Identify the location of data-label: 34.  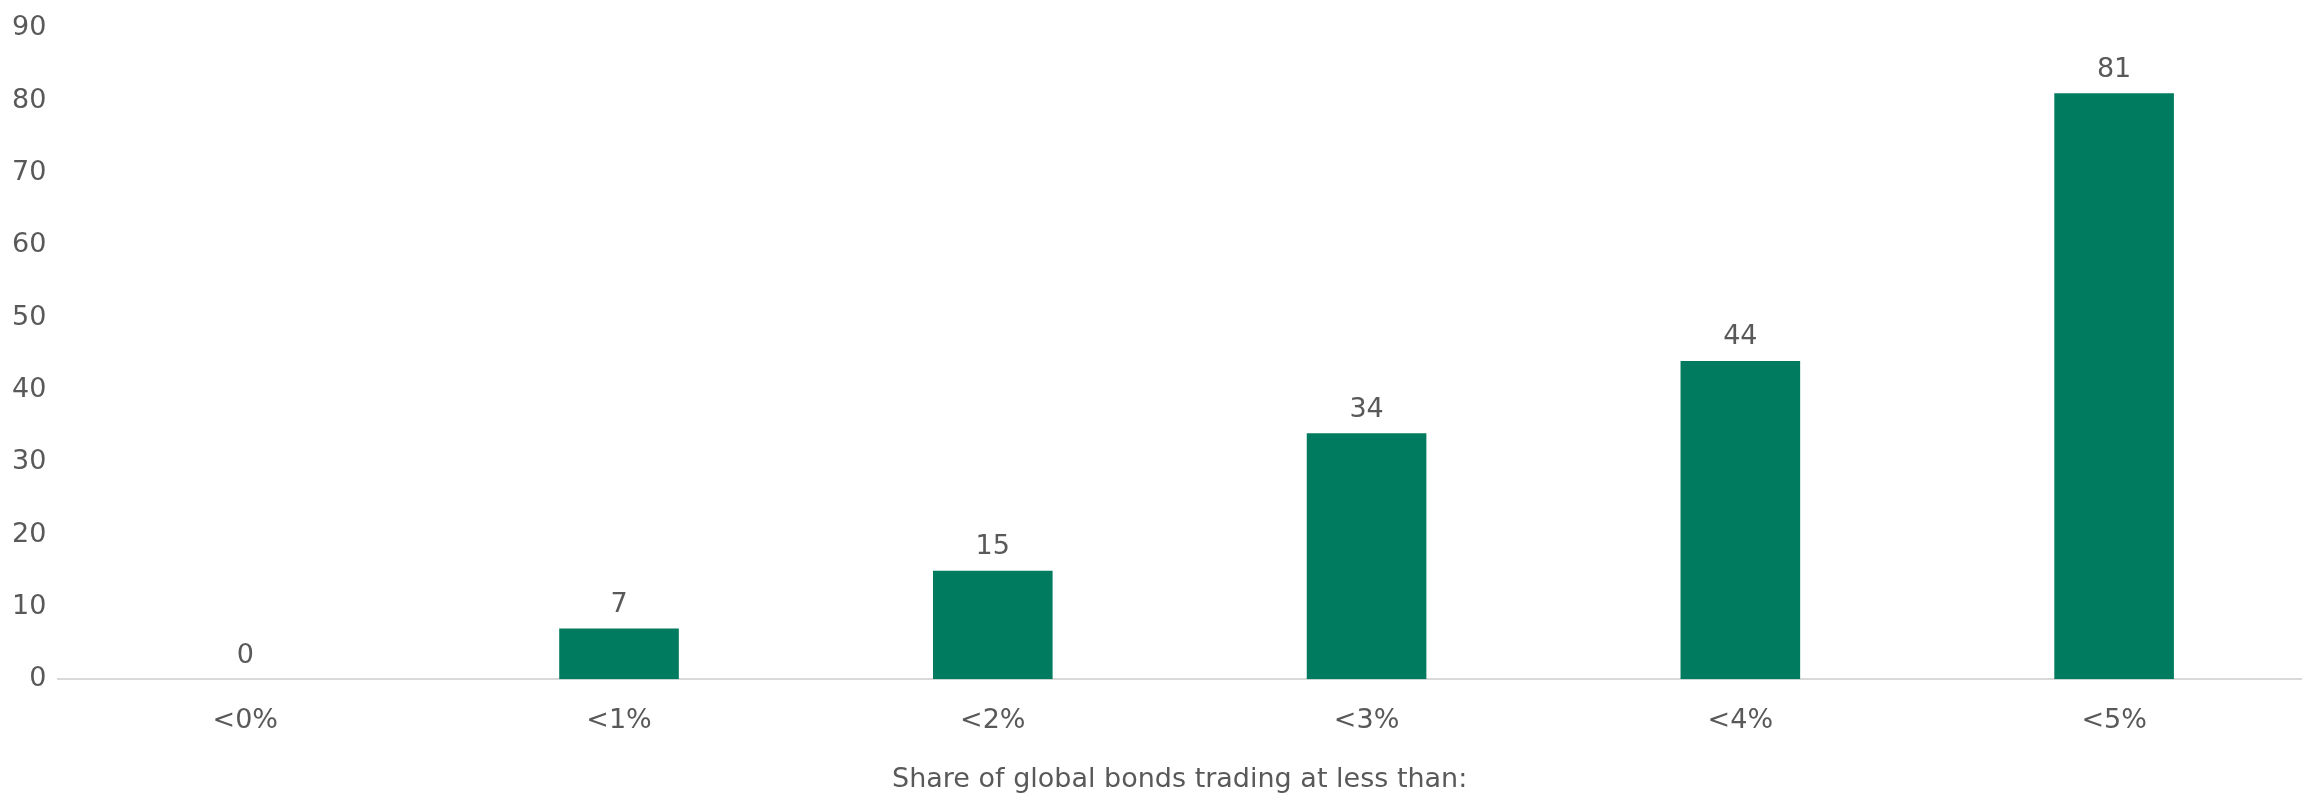
(1366, 407).